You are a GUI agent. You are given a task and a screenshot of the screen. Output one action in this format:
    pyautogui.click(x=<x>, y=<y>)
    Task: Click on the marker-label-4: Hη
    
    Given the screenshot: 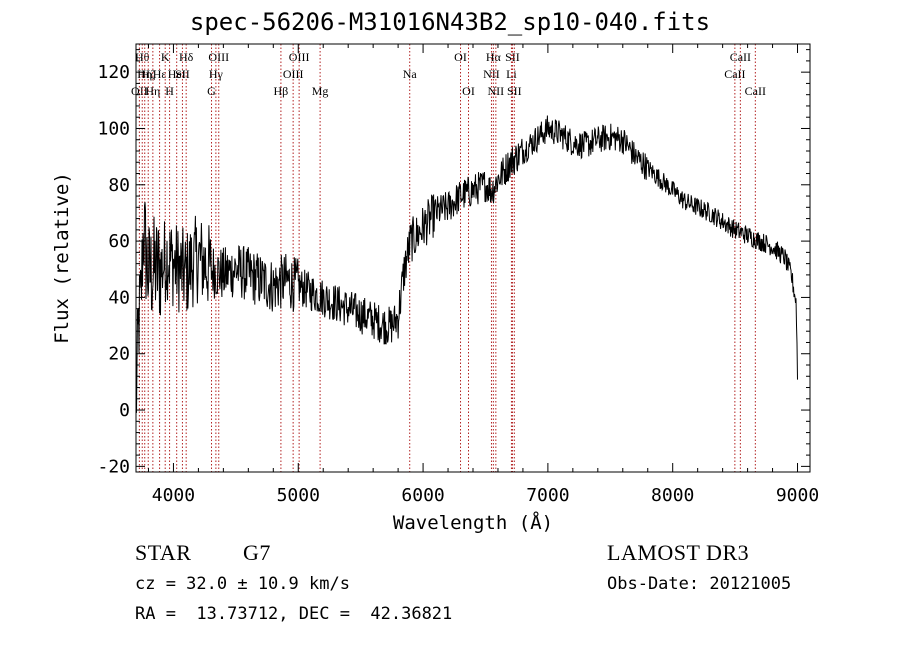 What is the action you would take?
    pyautogui.click(x=152, y=91)
    